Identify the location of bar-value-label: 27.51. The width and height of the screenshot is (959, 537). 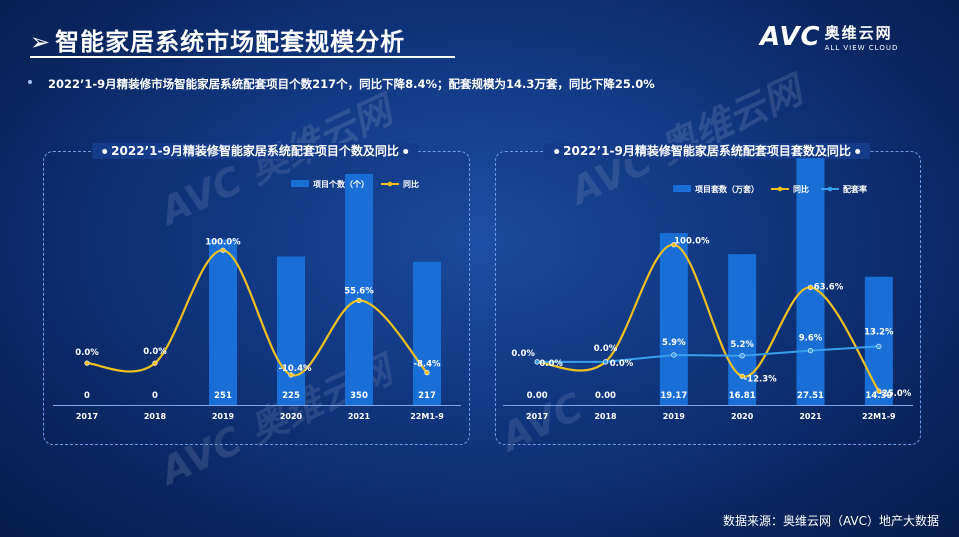
(810, 396).